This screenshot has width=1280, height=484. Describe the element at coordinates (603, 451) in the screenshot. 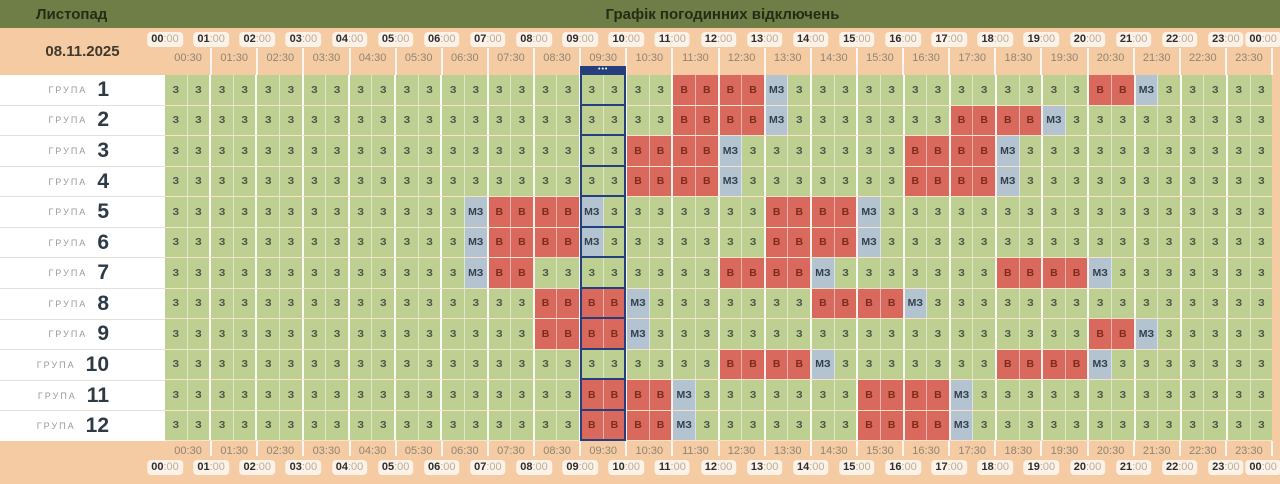

I see `half-hour-label: 09:30` at that location.